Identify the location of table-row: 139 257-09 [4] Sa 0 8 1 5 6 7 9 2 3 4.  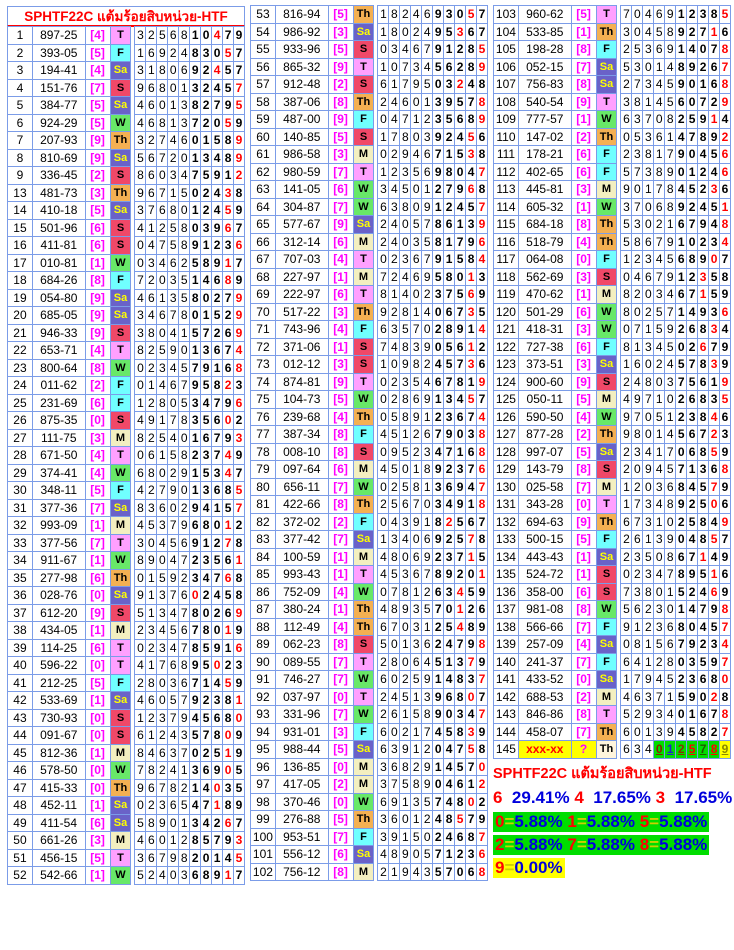
(612, 644).